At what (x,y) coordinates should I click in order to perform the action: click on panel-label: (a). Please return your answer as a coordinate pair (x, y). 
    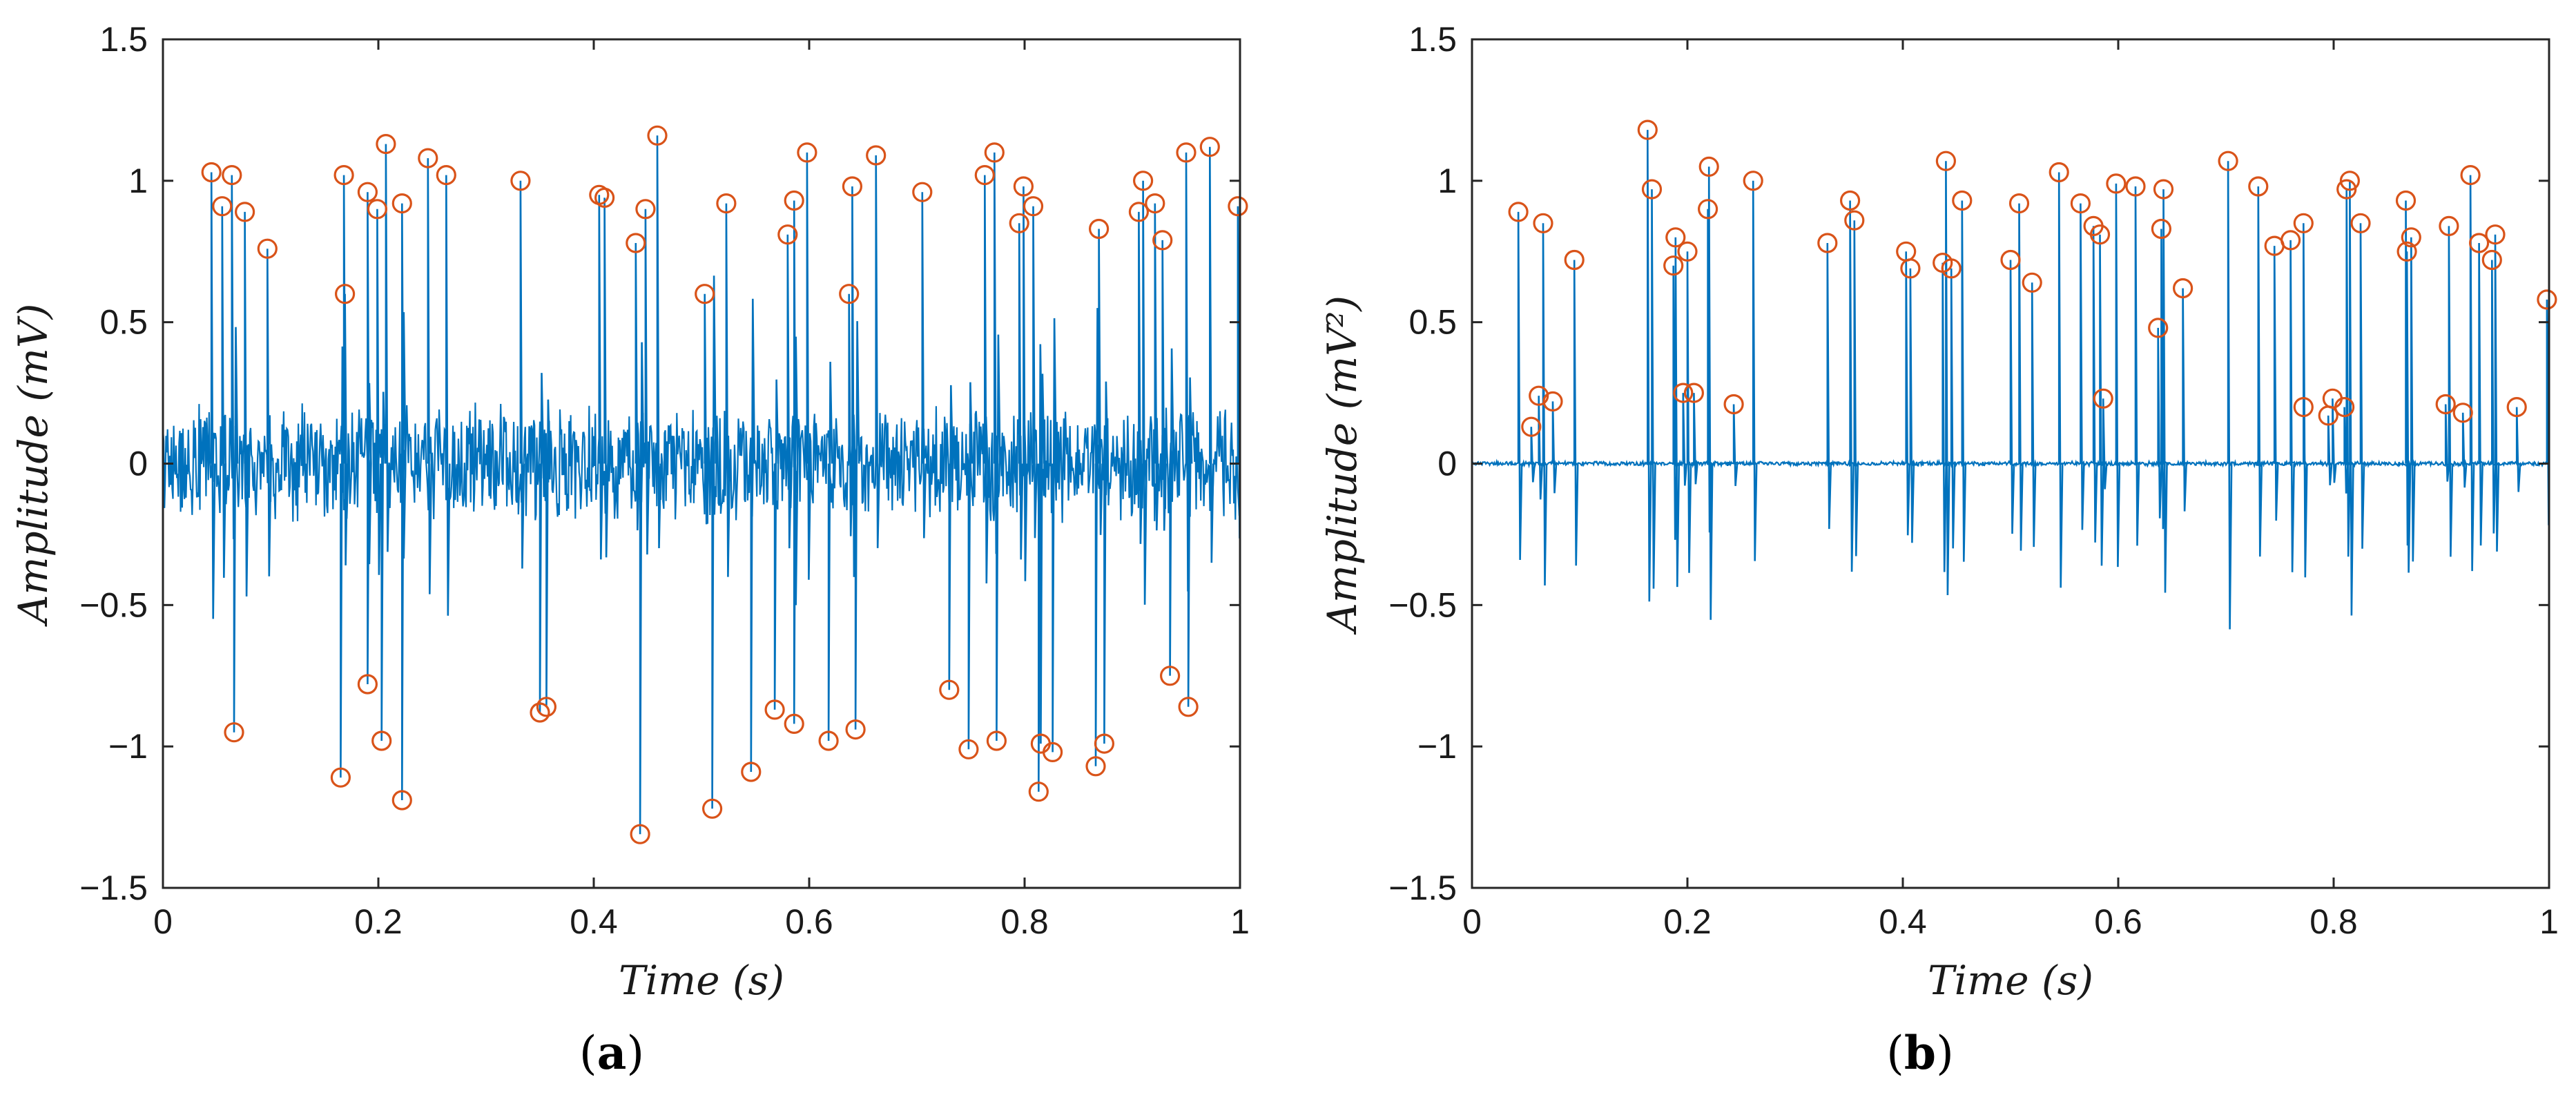
    Looking at the image, I should click on (612, 1053).